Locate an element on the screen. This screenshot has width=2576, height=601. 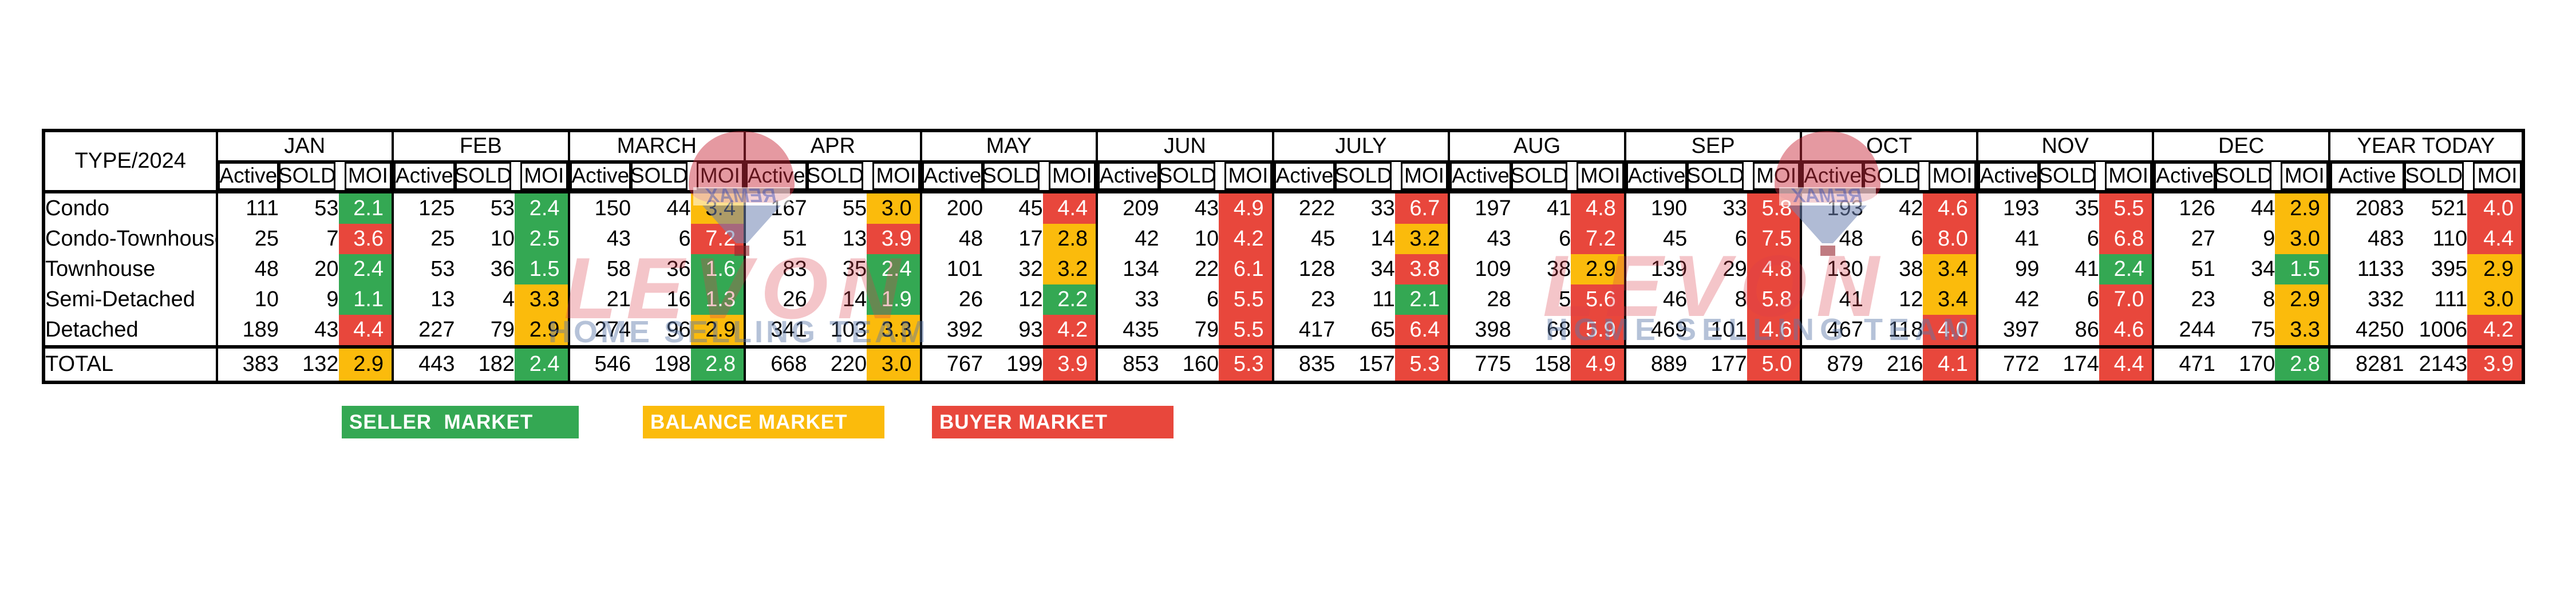
moi-value: 5.0 is located at coordinates (1773, 366).